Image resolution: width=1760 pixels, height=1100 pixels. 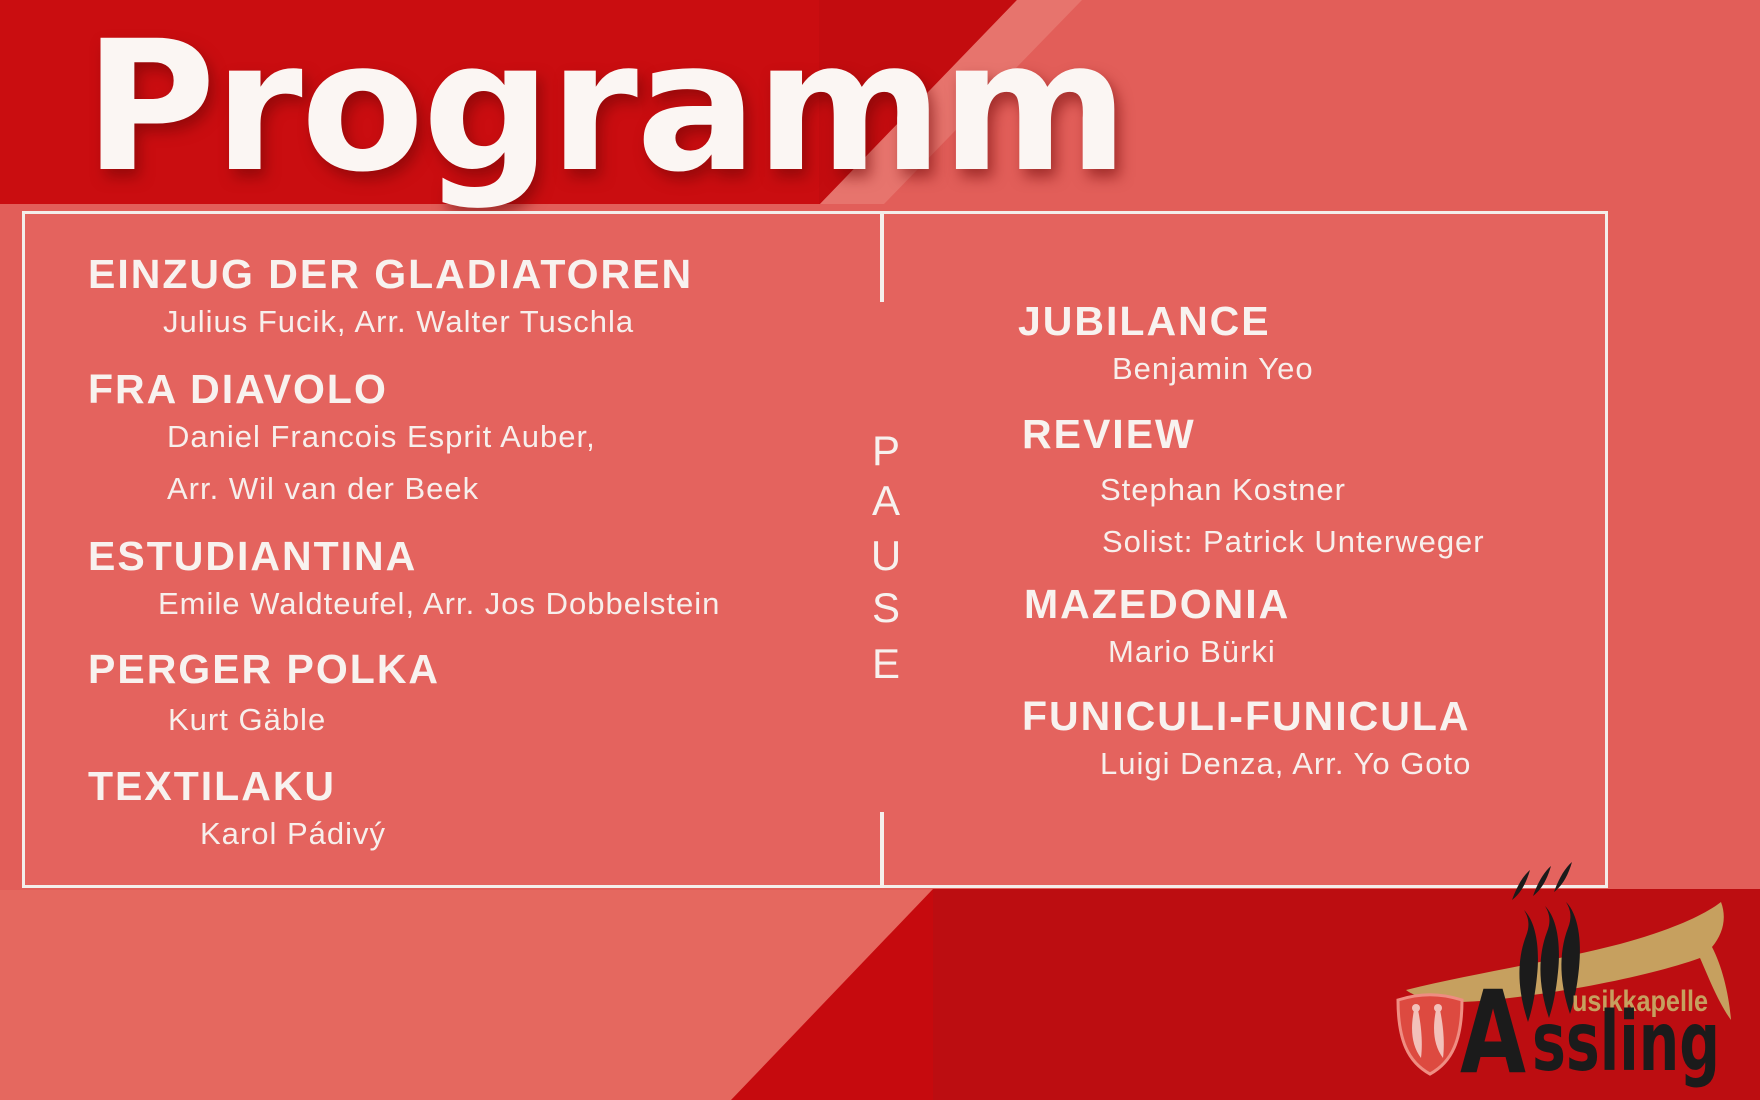 I want to click on piece-title: FUNICULI-FUNICULA, so click(x=1246, y=716).